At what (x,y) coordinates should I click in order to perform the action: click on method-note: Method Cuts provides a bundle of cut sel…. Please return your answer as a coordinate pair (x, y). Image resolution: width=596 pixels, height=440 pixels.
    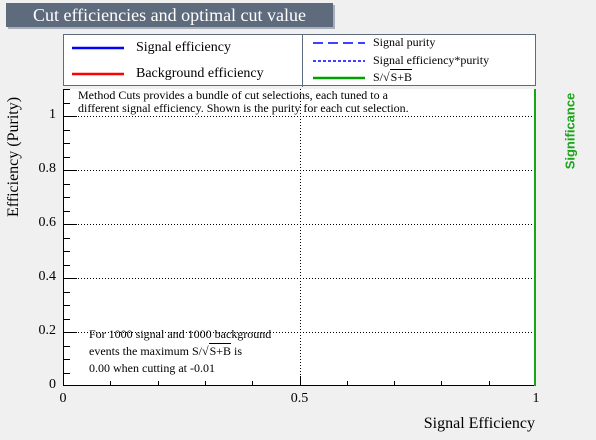
    Looking at the image, I should click on (243, 102).